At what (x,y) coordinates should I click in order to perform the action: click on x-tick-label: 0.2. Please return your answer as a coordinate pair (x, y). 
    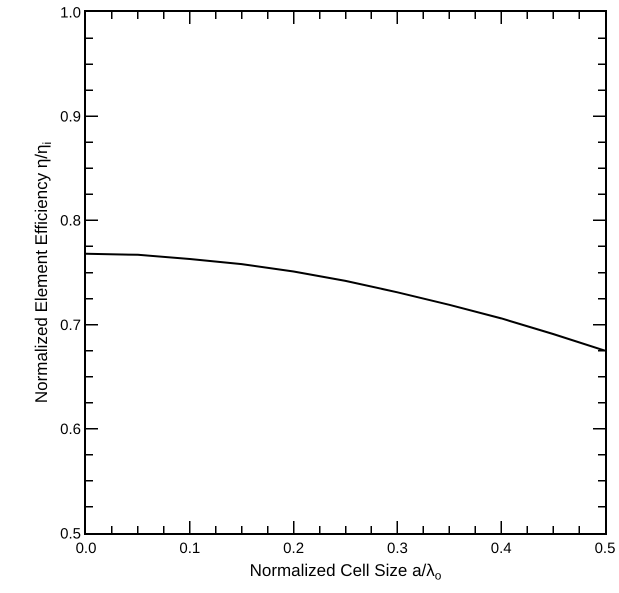
    Looking at the image, I should click on (293, 548).